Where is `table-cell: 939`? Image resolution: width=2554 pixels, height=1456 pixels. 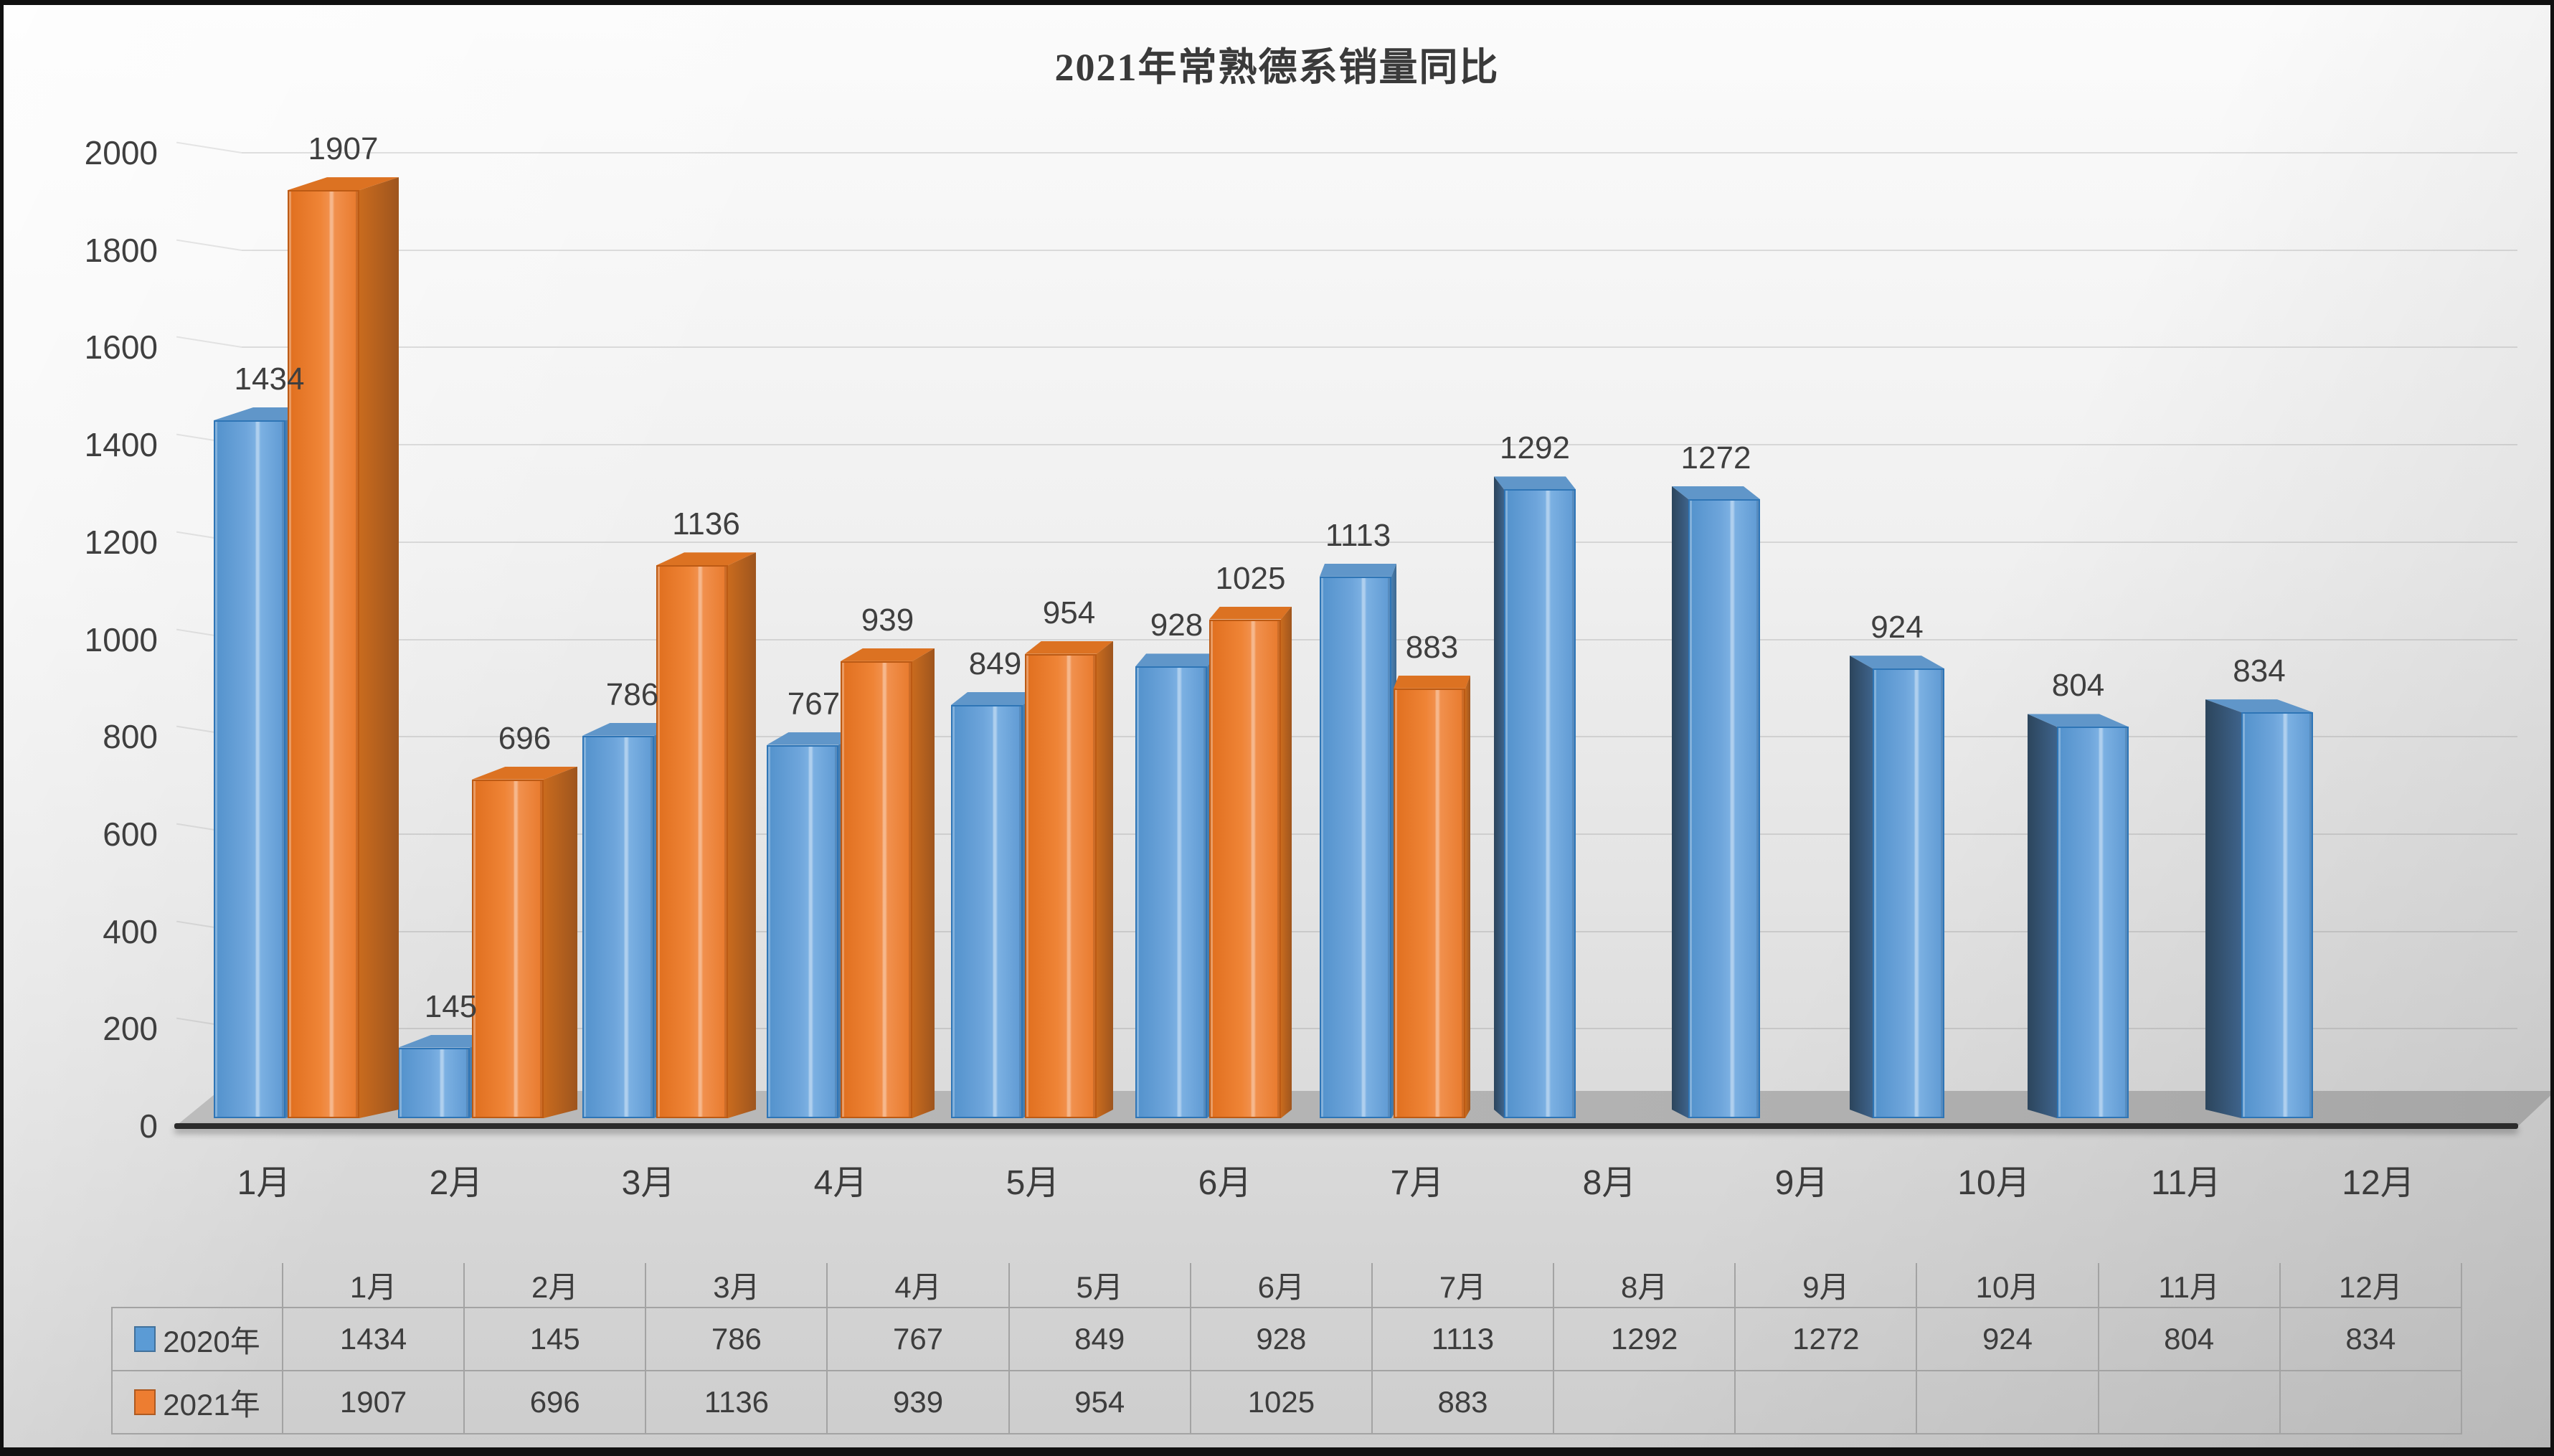
table-cell: 939 is located at coordinates (918, 1402).